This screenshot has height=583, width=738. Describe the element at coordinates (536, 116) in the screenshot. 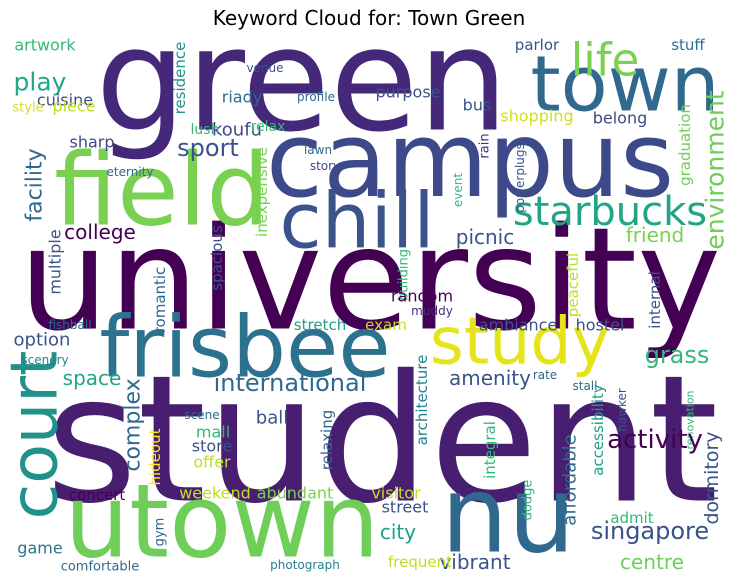

I see `keyword: shopping` at that location.